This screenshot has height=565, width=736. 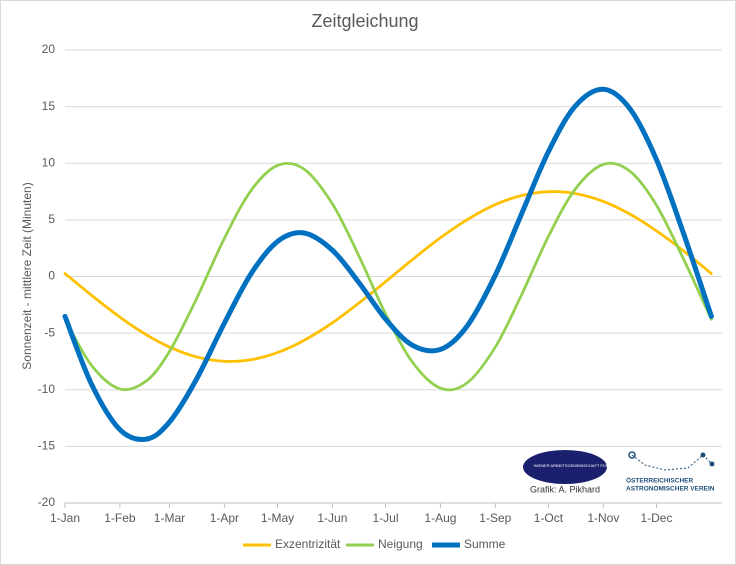 What do you see at coordinates (27, 275) in the screenshot?
I see `y-axis-label: Sonnenzeit - mittlere Zeit (Minuten)` at bounding box center [27, 275].